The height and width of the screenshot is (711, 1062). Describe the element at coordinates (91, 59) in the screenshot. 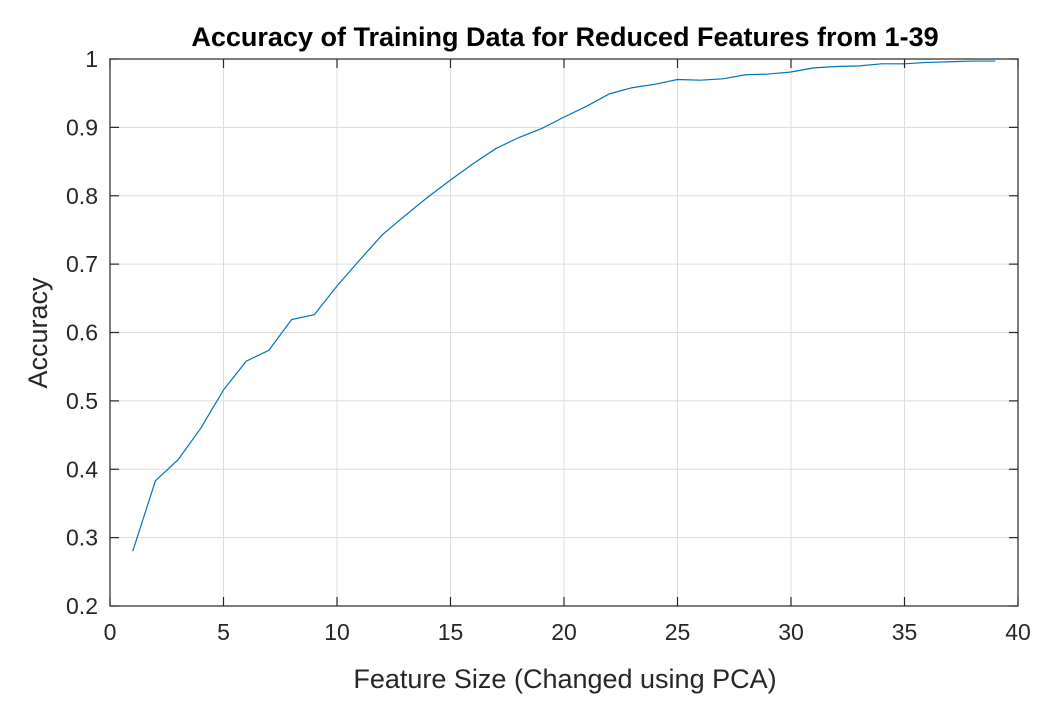

I see `y-tick-label: 1` at that location.